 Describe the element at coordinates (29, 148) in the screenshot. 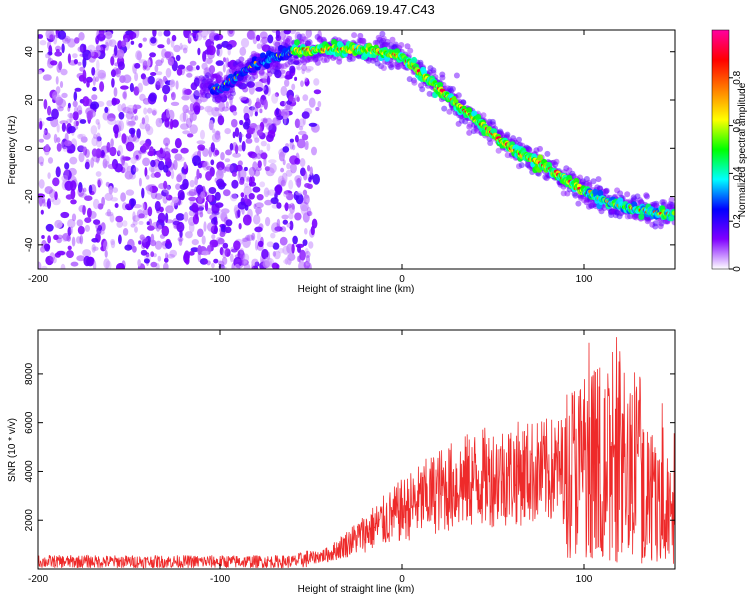

I see `y-tick-label: 0` at that location.